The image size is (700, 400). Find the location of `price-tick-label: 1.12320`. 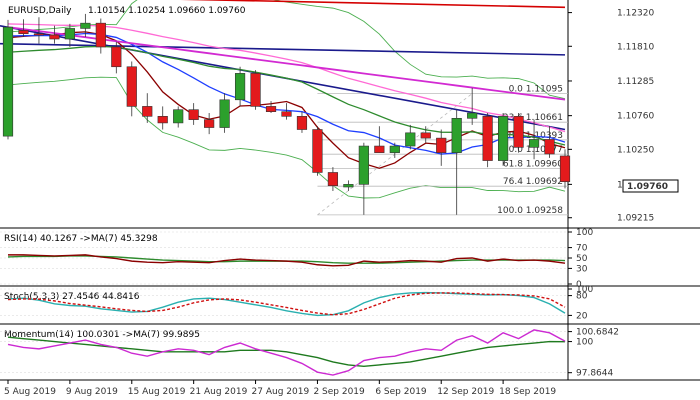

price-tick-label: 1.12320 is located at coordinates (635, 14).